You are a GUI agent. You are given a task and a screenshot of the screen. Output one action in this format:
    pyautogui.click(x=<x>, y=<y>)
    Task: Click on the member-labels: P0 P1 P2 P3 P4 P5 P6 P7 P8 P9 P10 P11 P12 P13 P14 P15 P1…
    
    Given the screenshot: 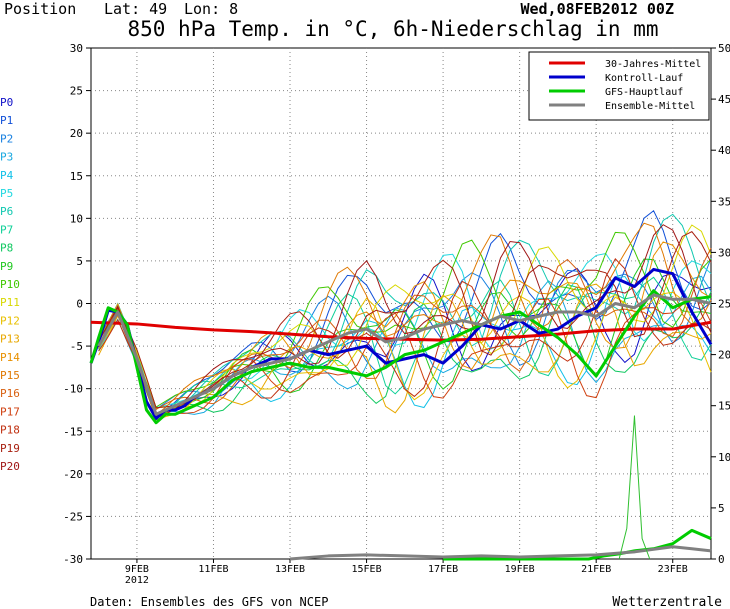 What is the action you would take?
    pyautogui.click(x=10, y=284)
    